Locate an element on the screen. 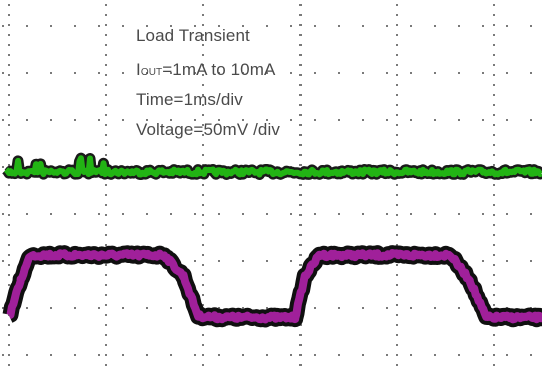 This screenshot has width=542, height=367. annotation-title: Load Transient is located at coordinates (193, 35).